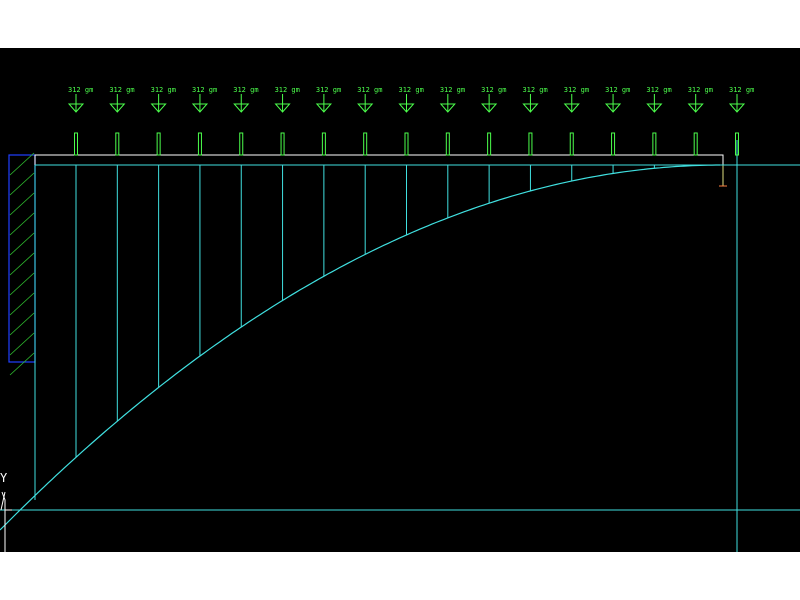  I want to click on ucs-icon, so click(6, 521).